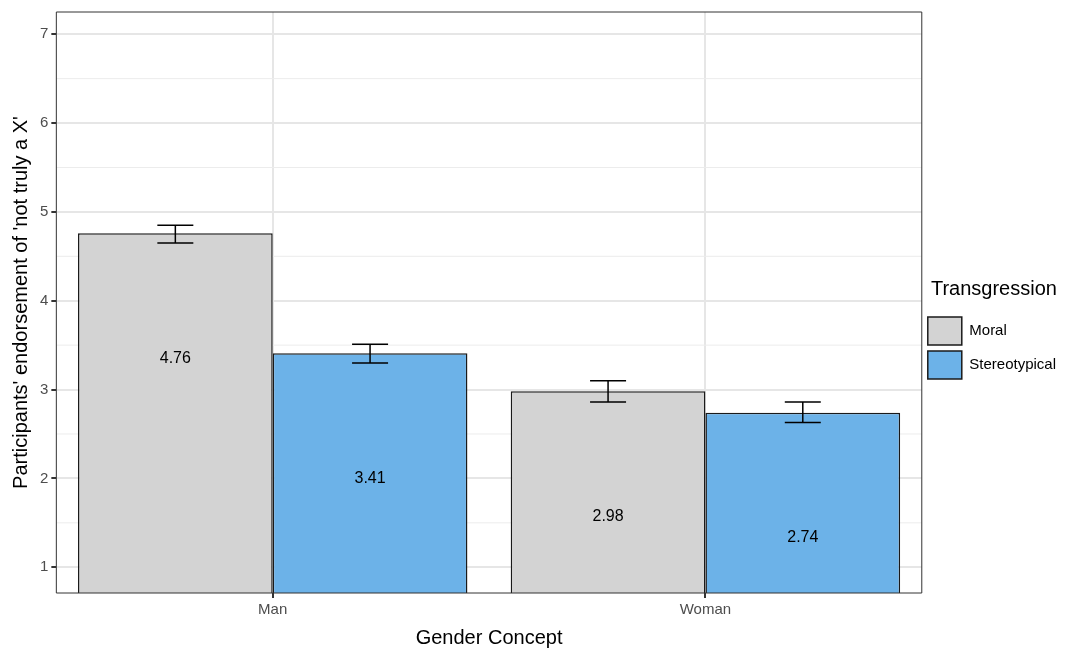 This screenshot has height=659, width=1076. What do you see at coordinates (175, 357) in the screenshot?
I see `data-label: 4.76` at bounding box center [175, 357].